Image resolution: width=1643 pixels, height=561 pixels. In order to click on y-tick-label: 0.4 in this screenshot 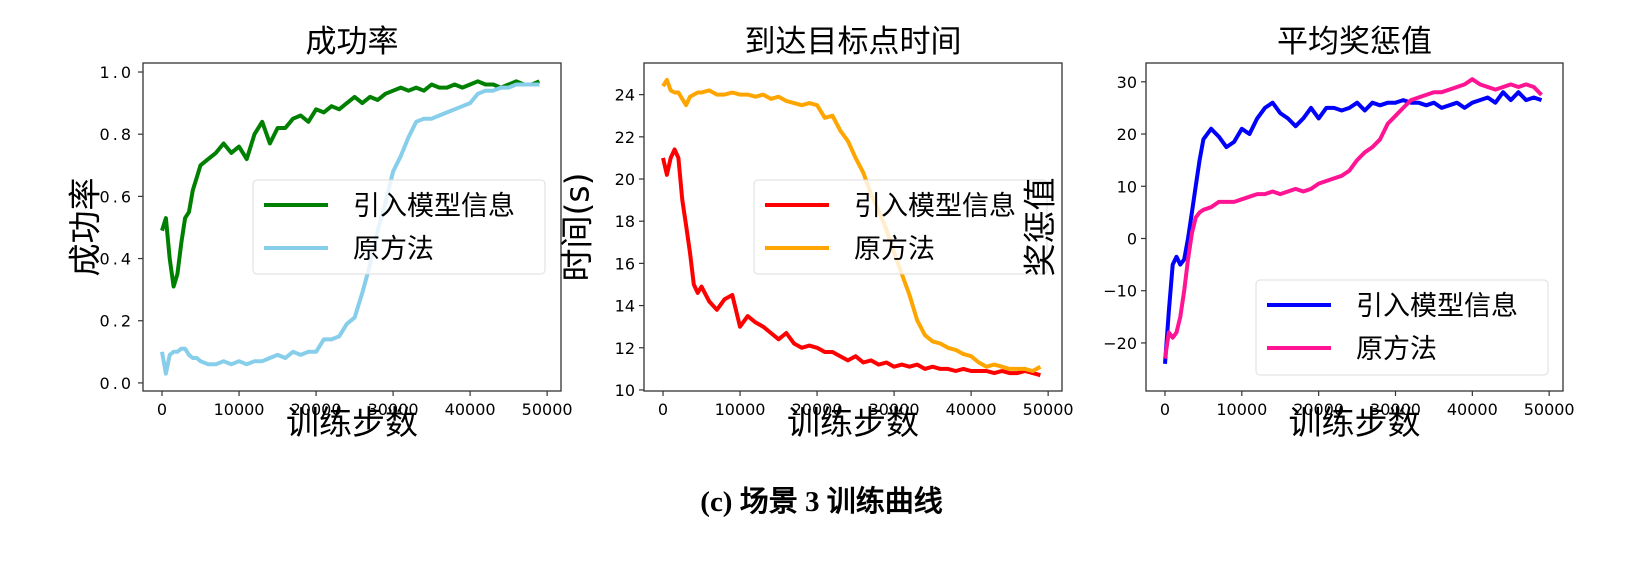, I will do `click(117, 259)`.